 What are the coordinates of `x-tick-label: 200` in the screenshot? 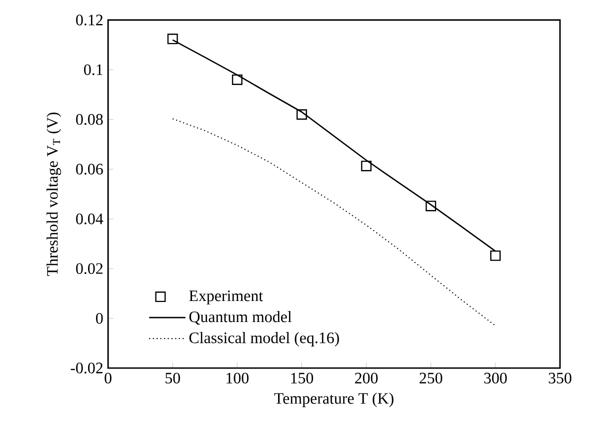 It's located at (366, 378).